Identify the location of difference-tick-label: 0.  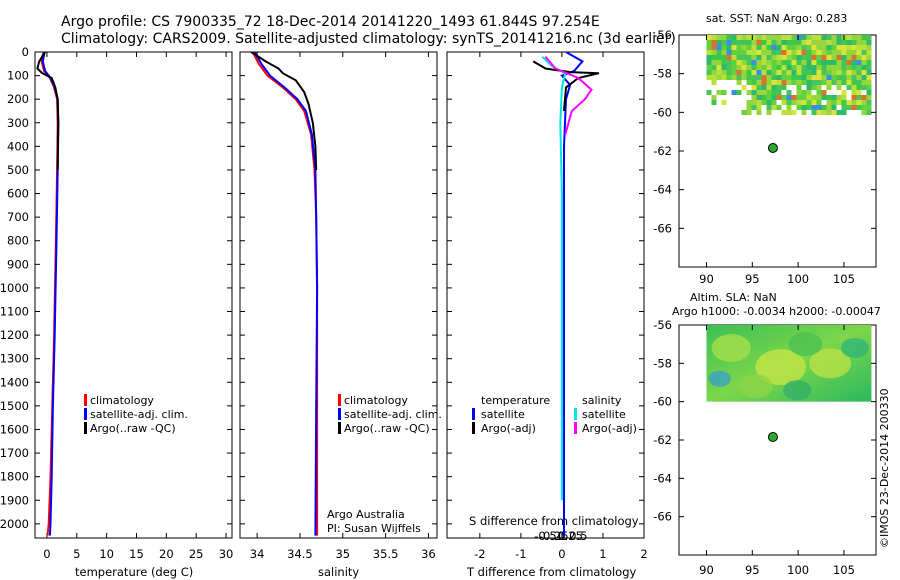
(561, 554).